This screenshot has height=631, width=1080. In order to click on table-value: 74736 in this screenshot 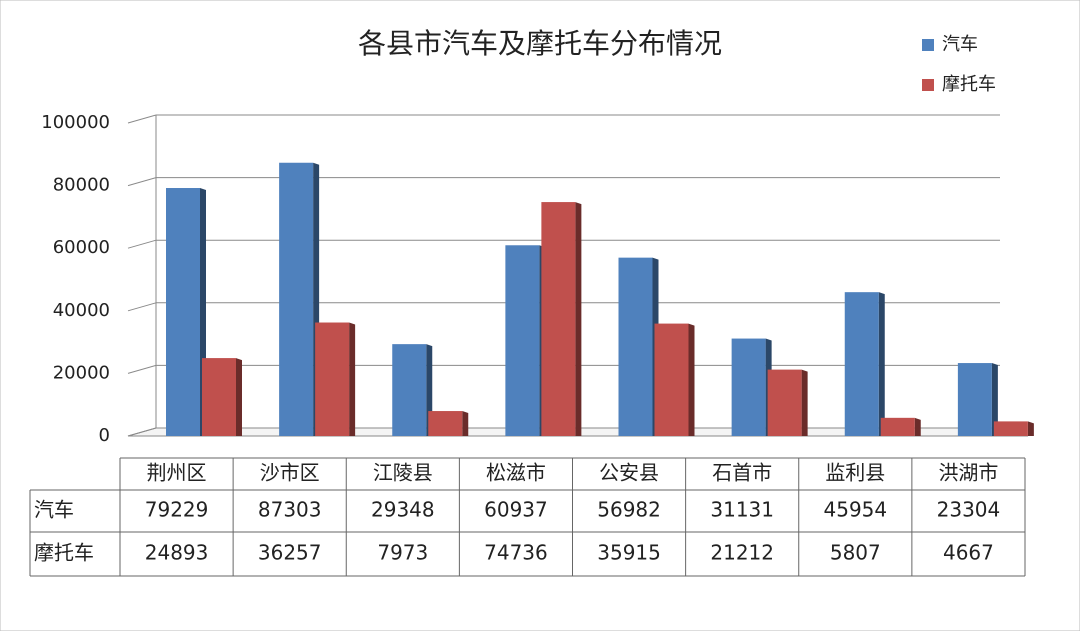, I will do `click(516, 553)`.